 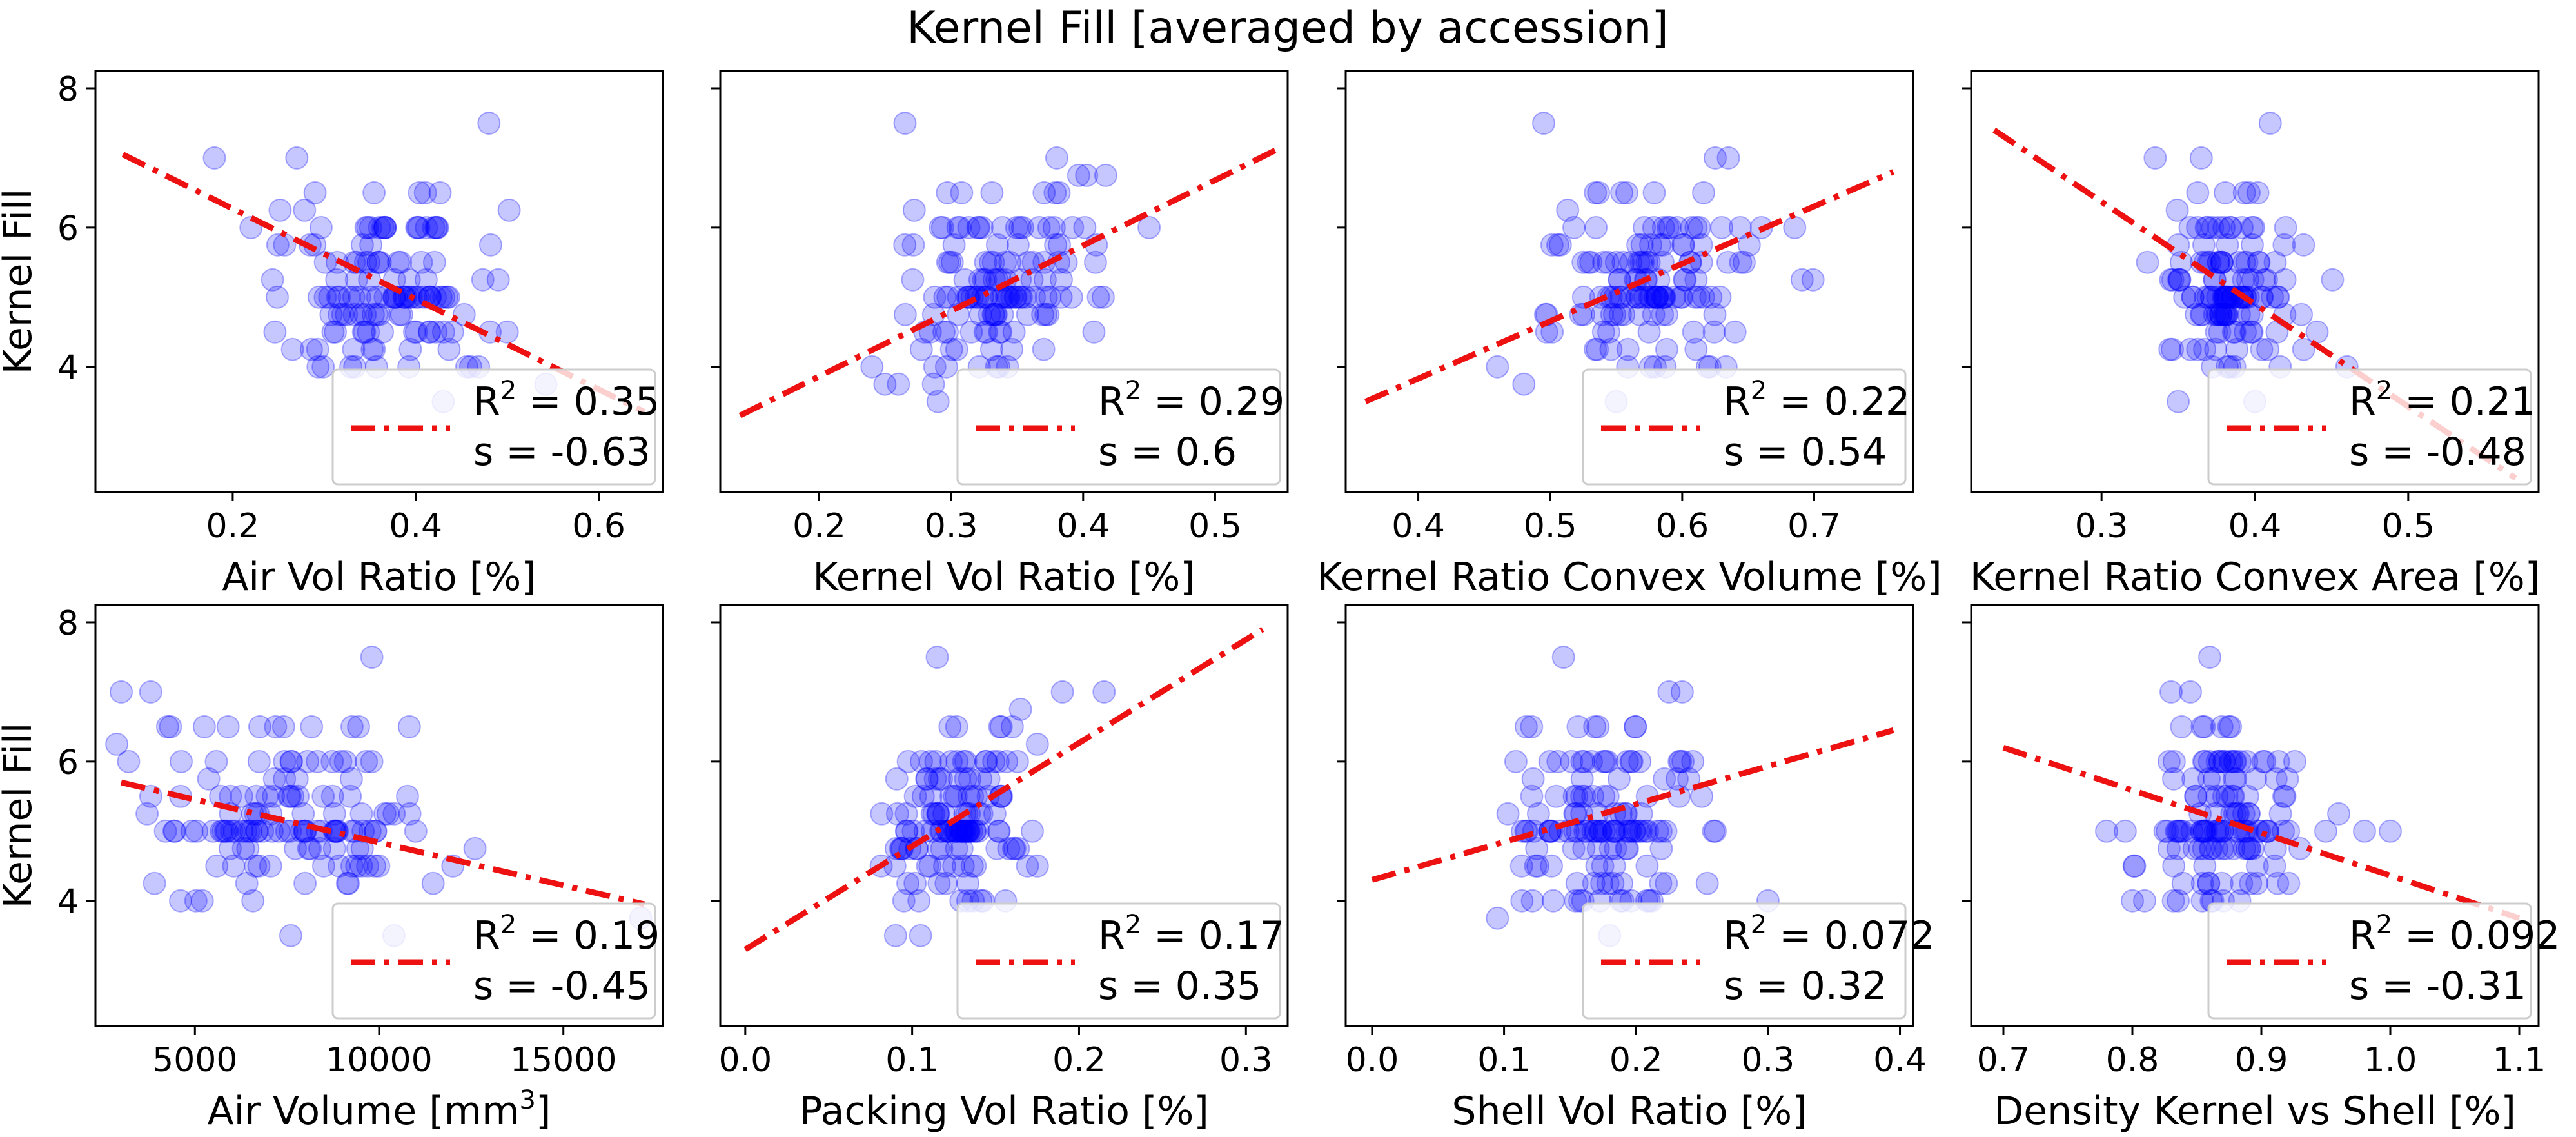 I want to click on y-axis-label: Kernel Fill, so click(x=20, y=282).